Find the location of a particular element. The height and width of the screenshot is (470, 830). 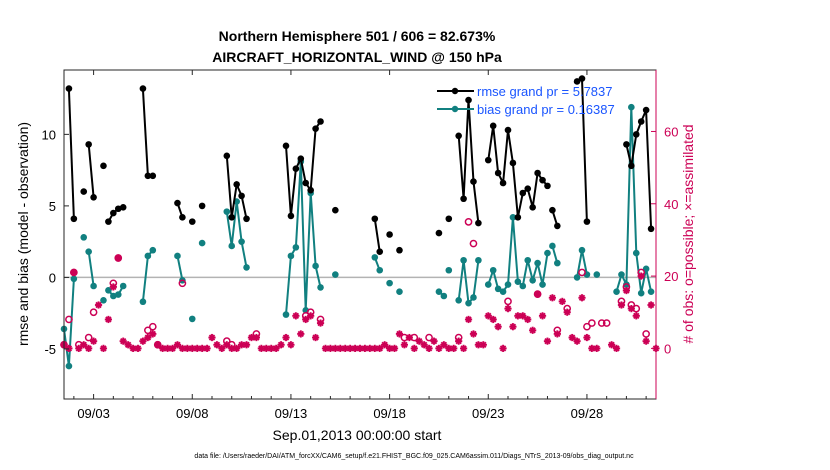

chart-title: Northern Hemisphere 501 / 606 = 82.673% is located at coordinates (357, 36).